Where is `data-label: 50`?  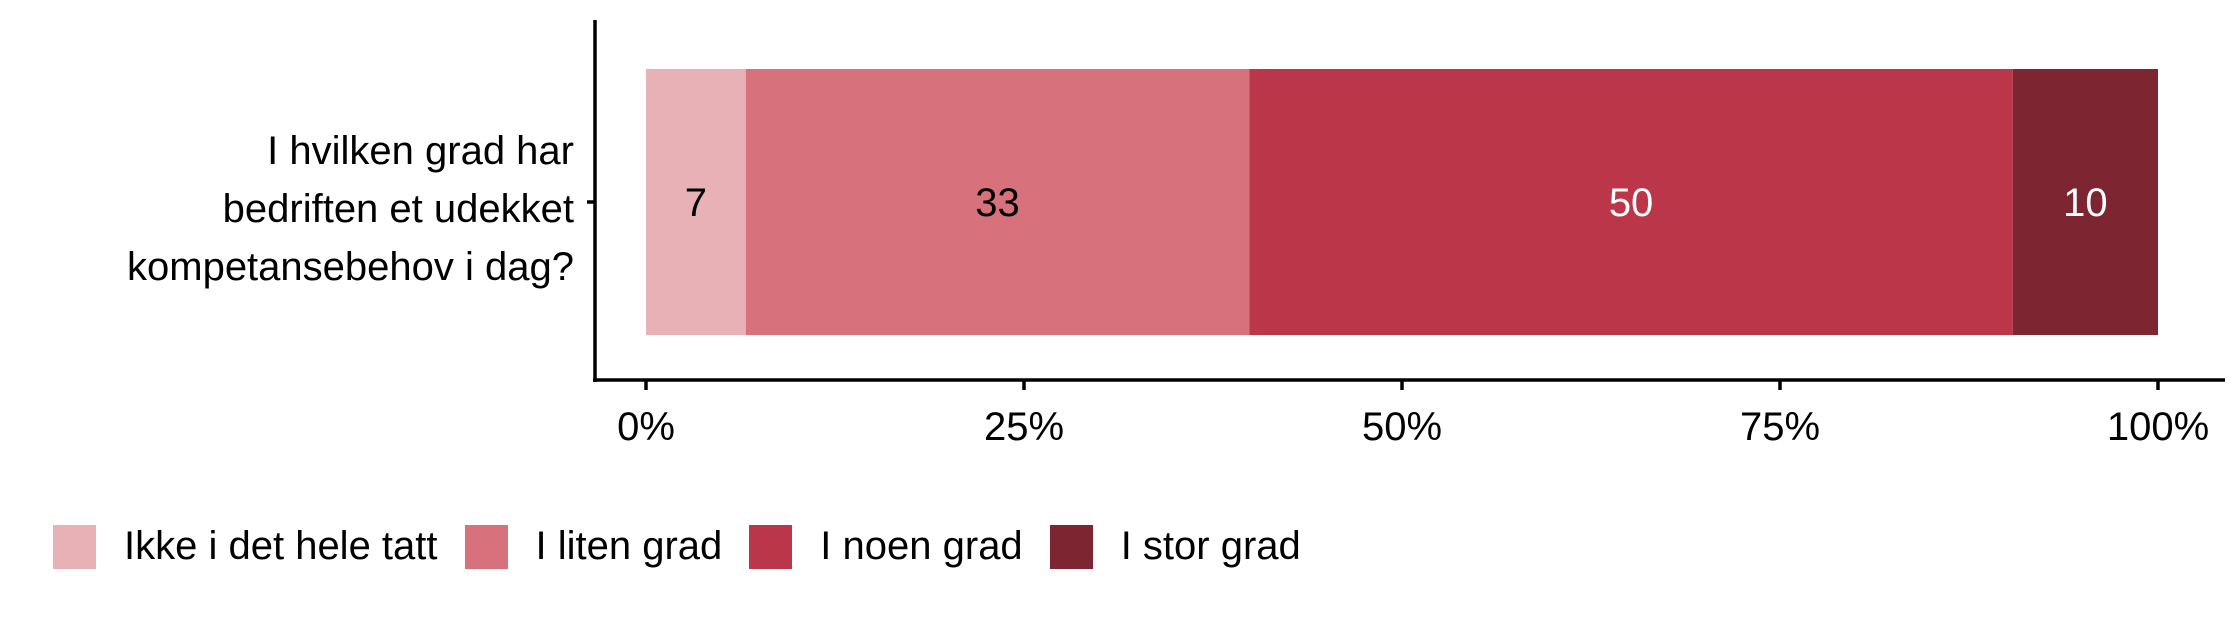 data-label: 50 is located at coordinates (1631, 203).